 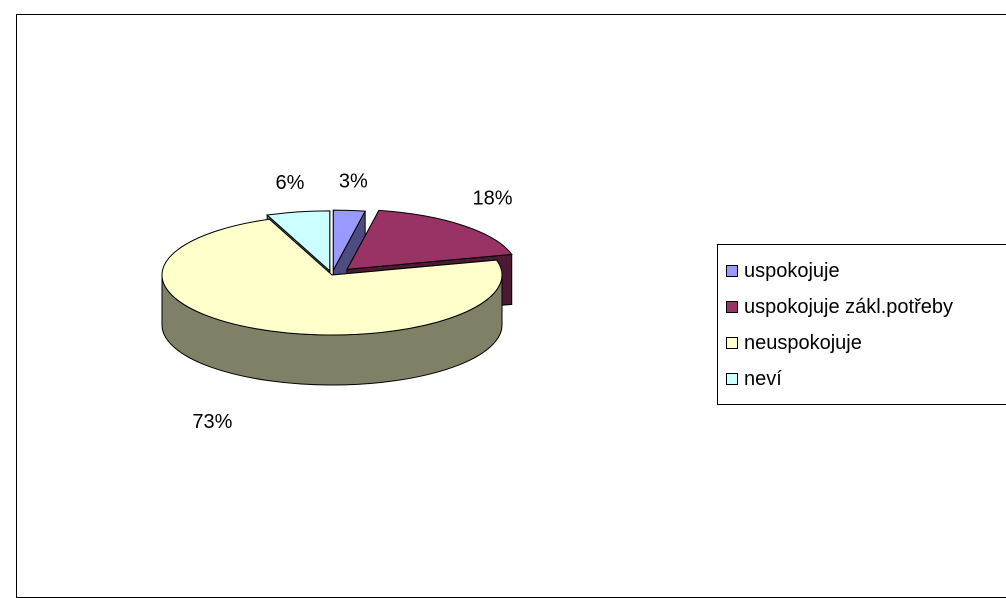 I want to click on legend-label: uspokojuje, so click(x=792, y=270).